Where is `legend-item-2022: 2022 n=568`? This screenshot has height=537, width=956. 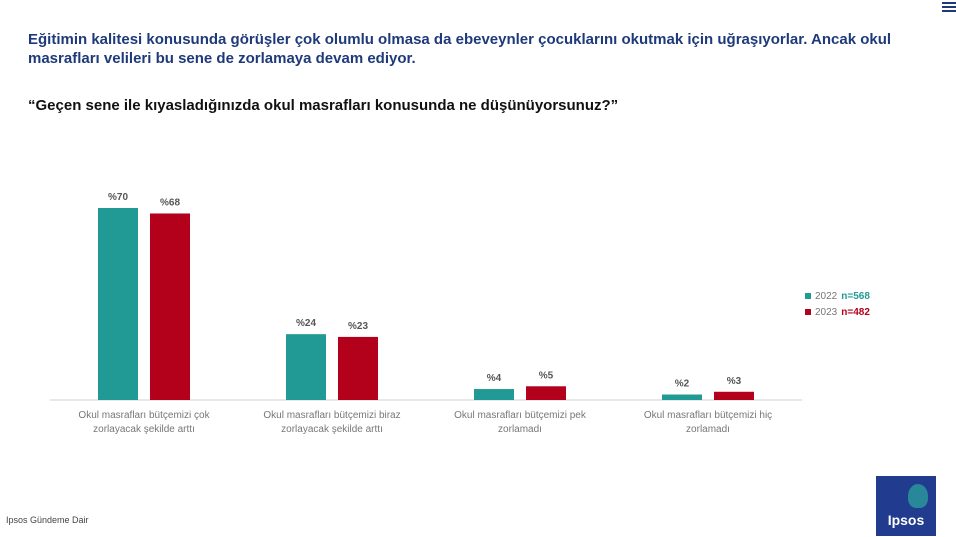
legend-item-2022: 2022 n=568 is located at coordinates (837, 296).